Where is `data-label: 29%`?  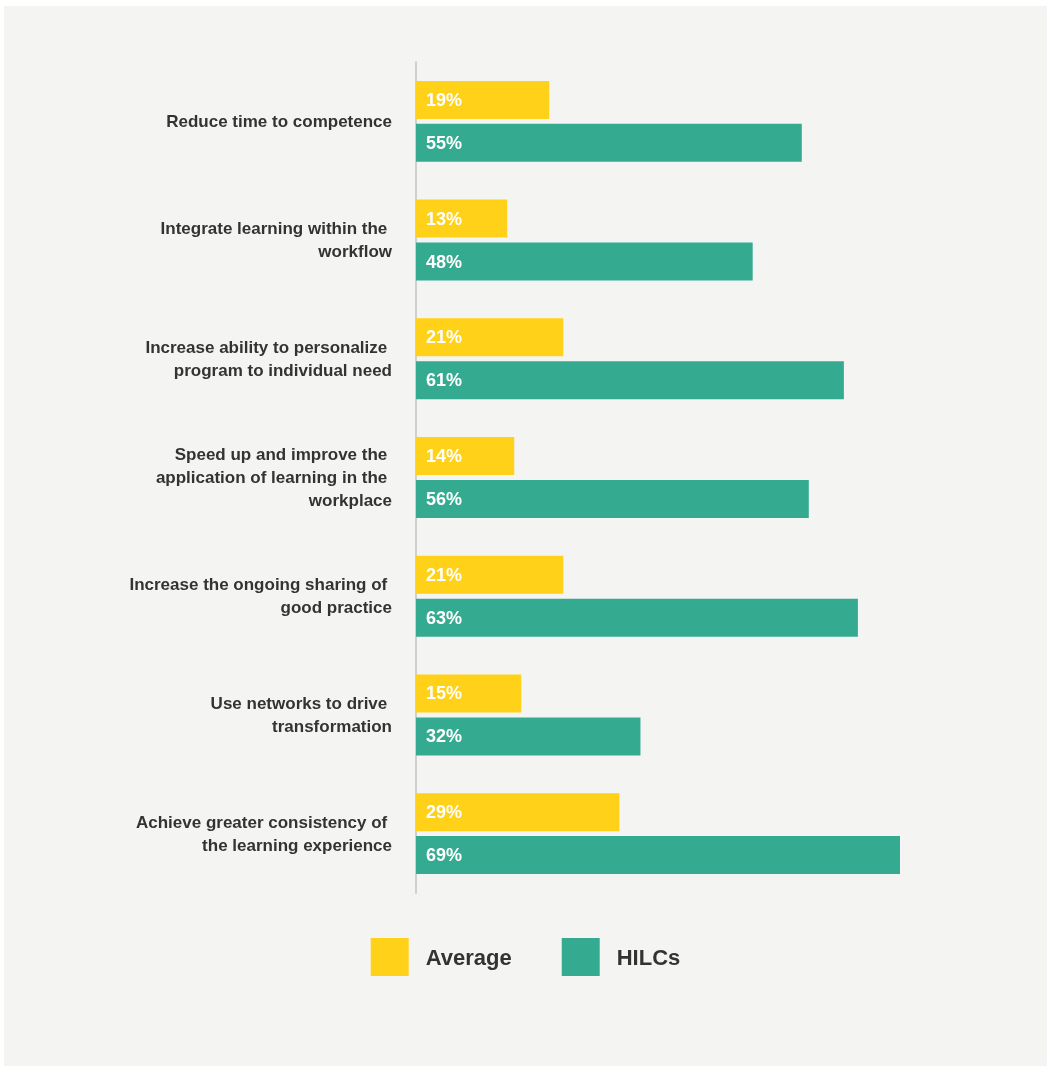
data-label: 29% is located at coordinates (444, 812).